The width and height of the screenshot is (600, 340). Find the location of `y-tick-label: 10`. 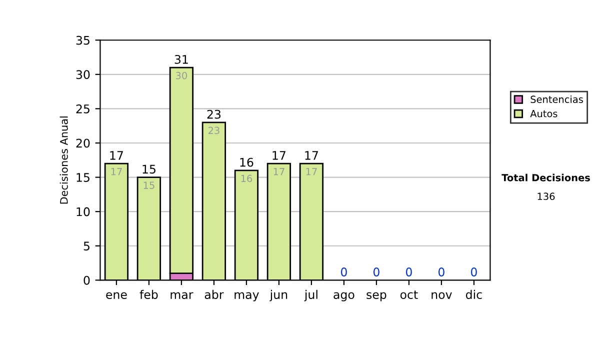

y-tick-label: 10 is located at coordinates (83, 211).